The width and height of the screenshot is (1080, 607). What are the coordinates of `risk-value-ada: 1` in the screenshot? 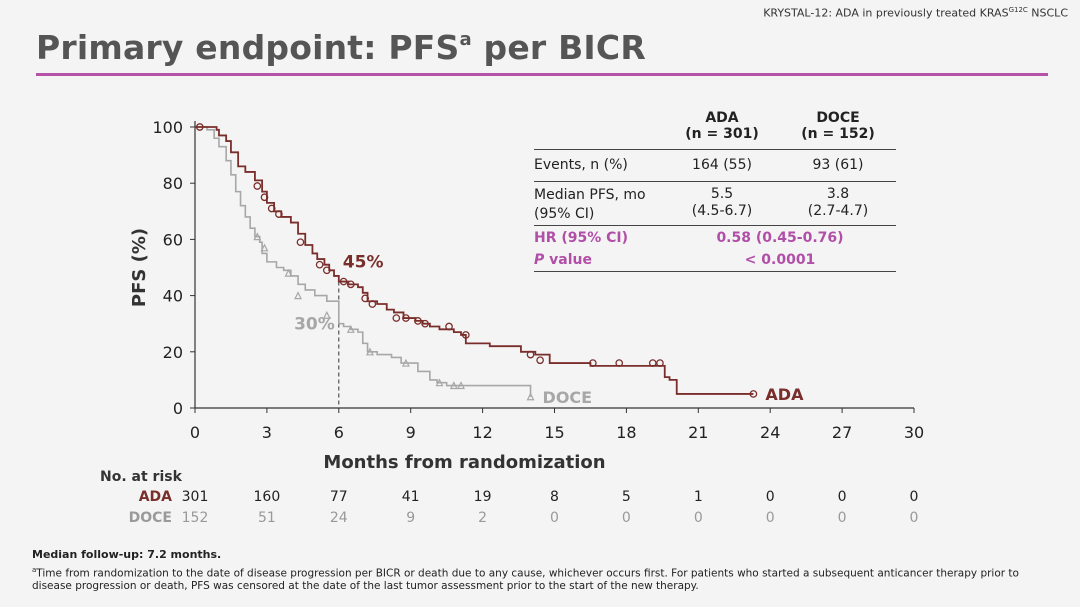 It's located at (698, 497).